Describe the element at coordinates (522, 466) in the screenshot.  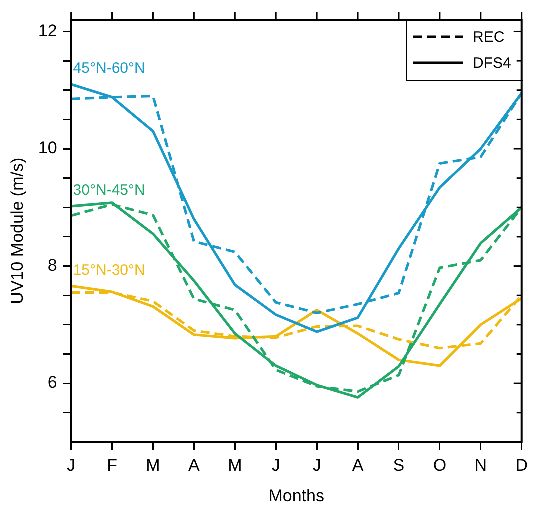
I see `x-tick-label: D` at that location.